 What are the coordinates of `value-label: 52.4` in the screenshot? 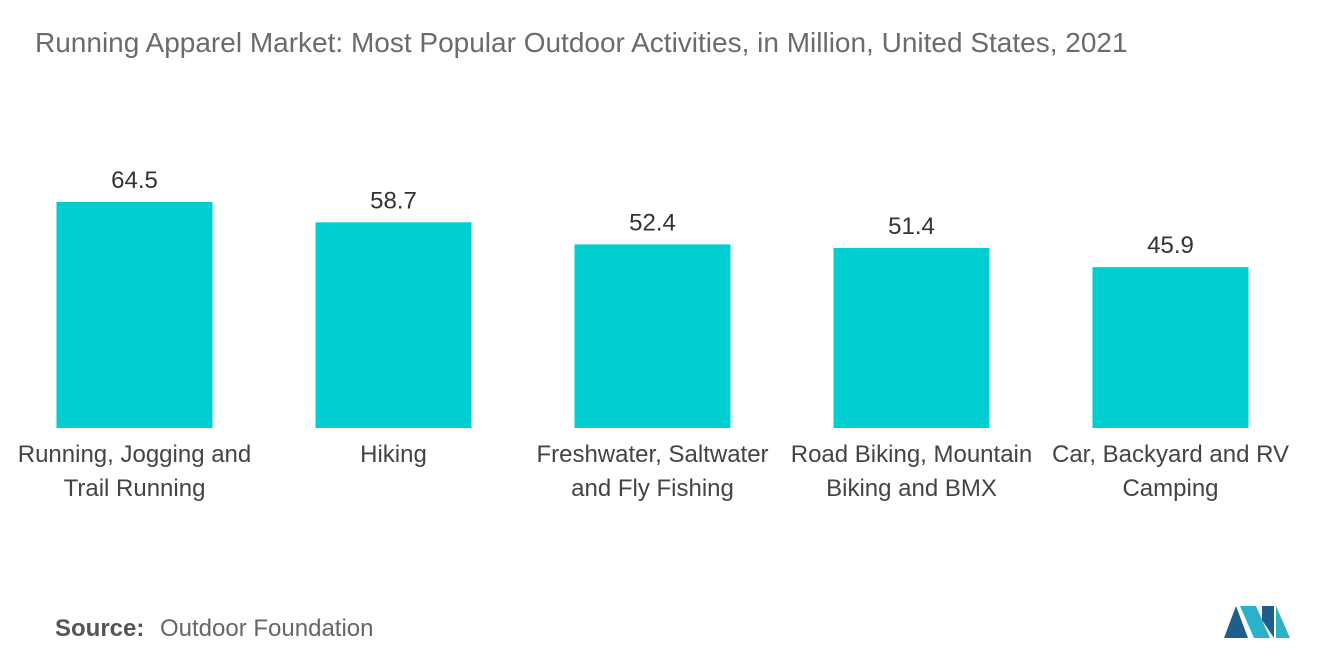 It's located at (652, 222).